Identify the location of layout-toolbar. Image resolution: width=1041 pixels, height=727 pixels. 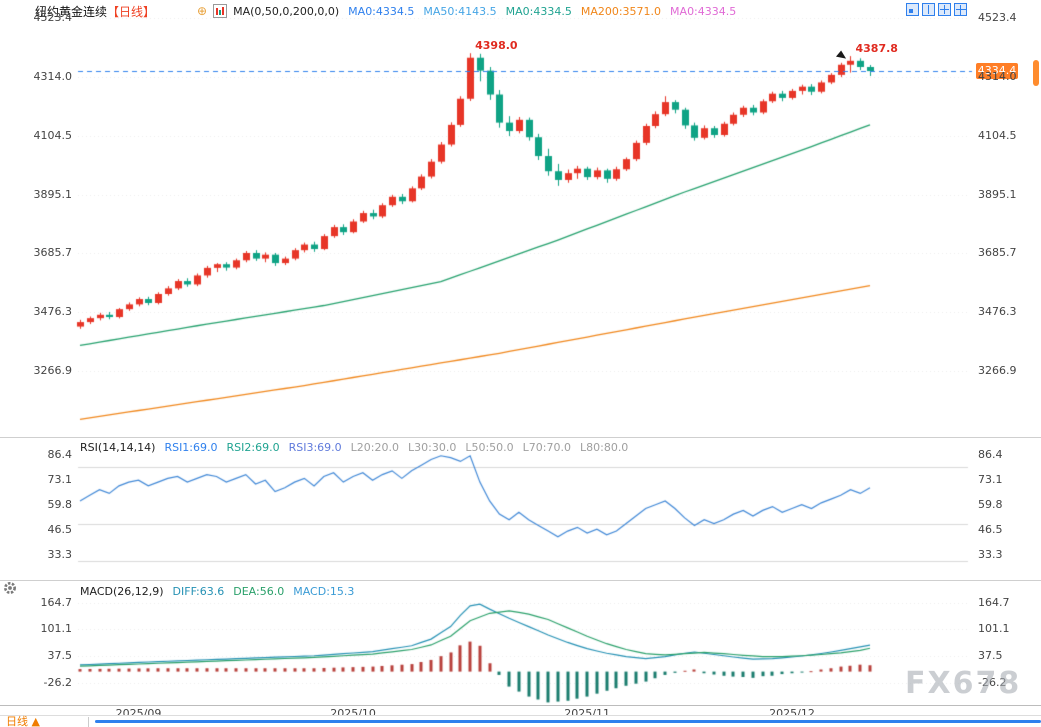
(936, 9).